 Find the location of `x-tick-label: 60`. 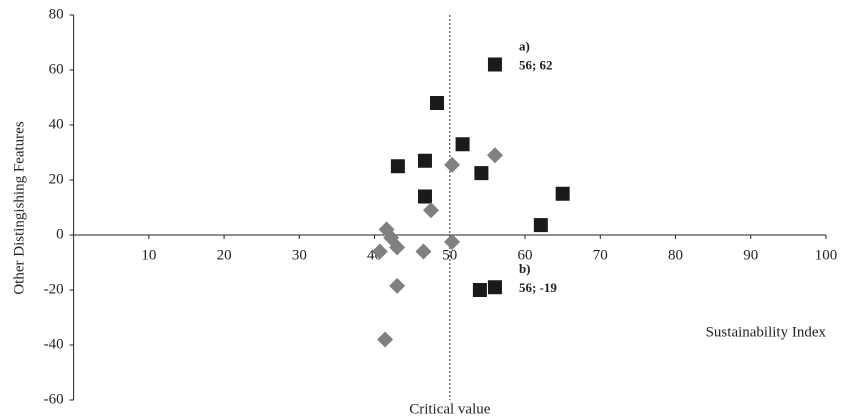

x-tick-label: 60 is located at coordinates (525, 255).